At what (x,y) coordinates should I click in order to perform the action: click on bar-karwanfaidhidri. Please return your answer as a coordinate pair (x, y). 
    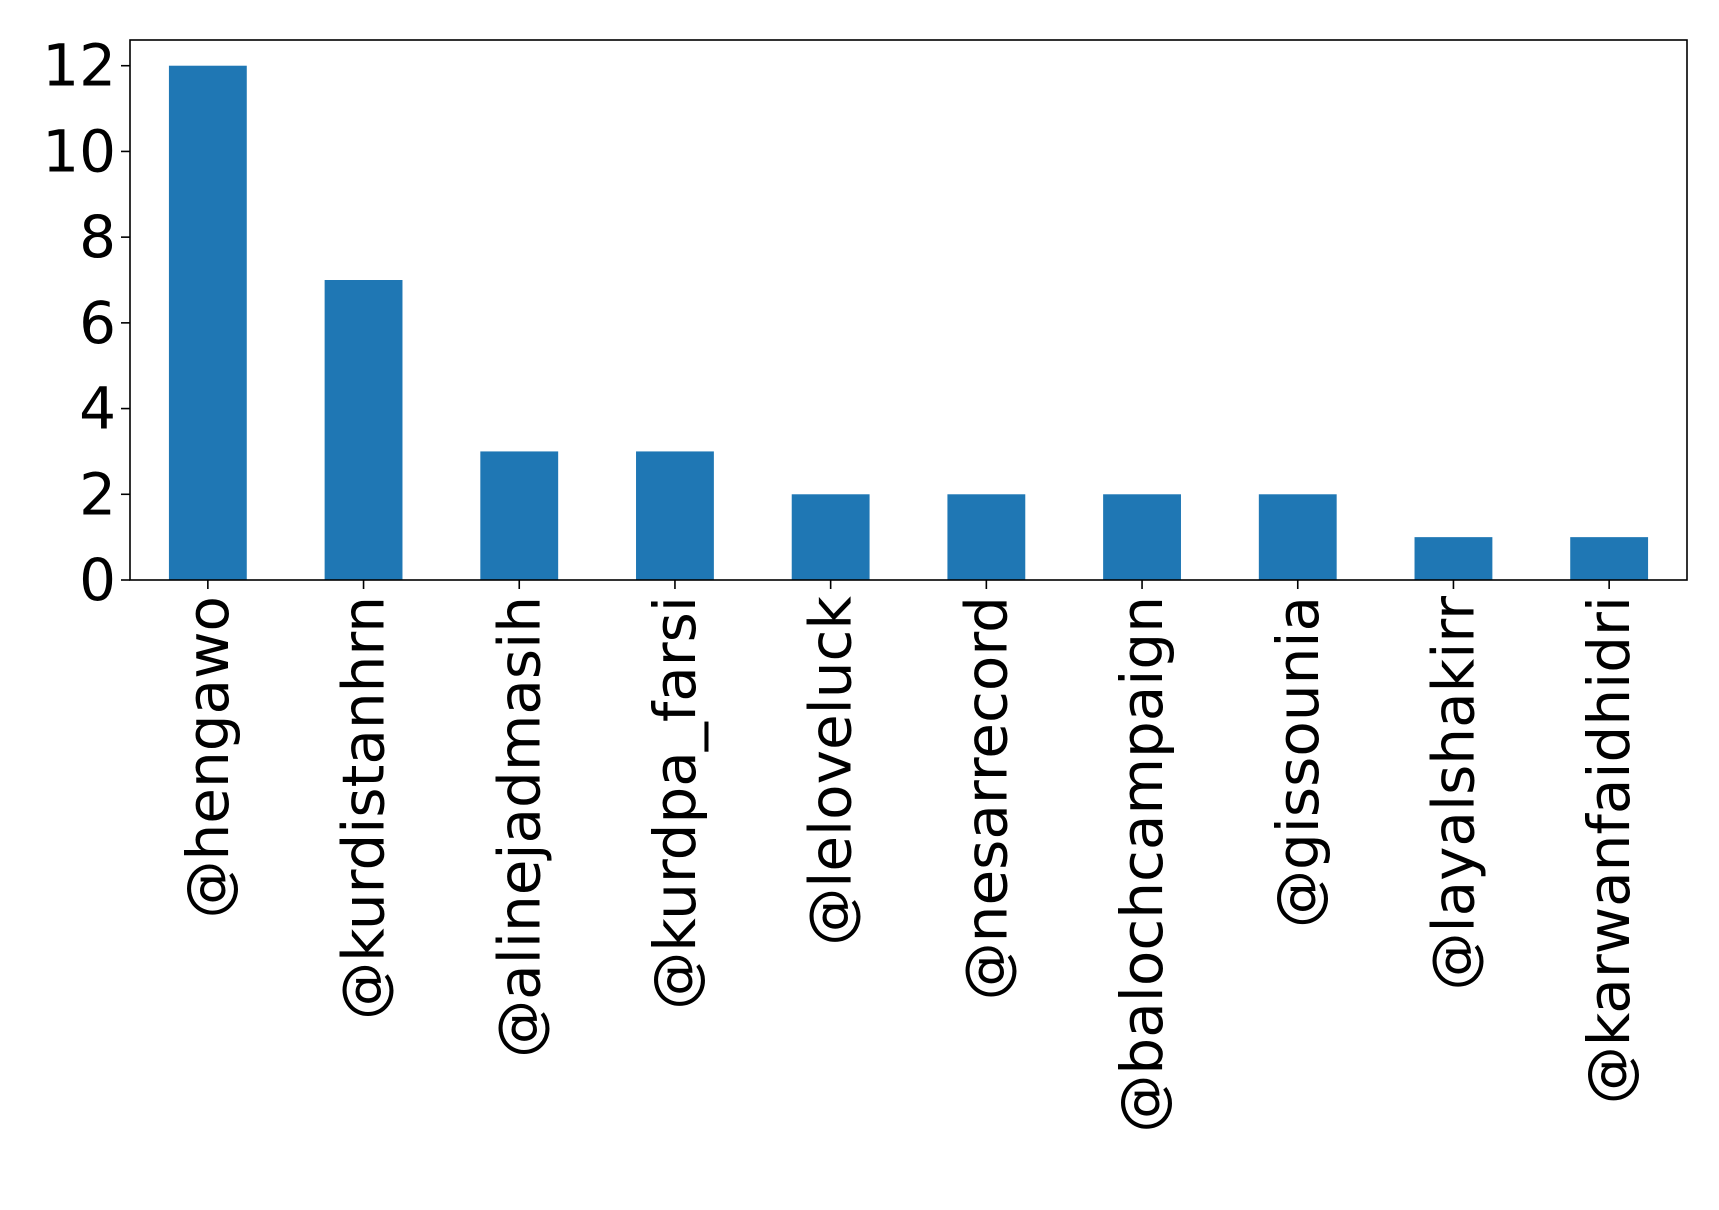
    Looking at the image, I should click on (1609, 558).